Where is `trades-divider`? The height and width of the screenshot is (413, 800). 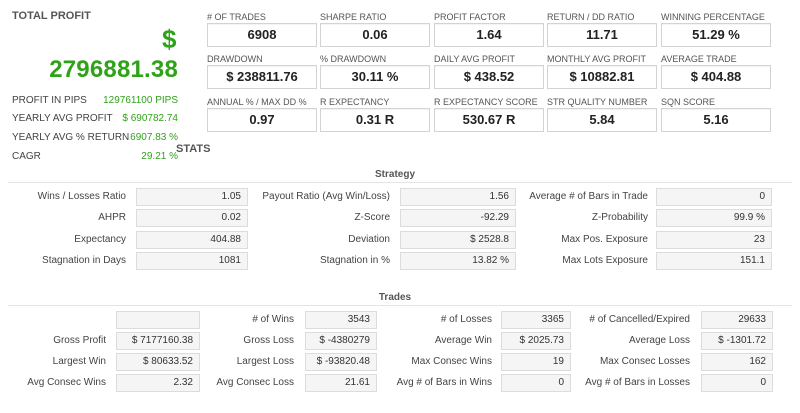 trades-divider is located at coordinates (400, 305).